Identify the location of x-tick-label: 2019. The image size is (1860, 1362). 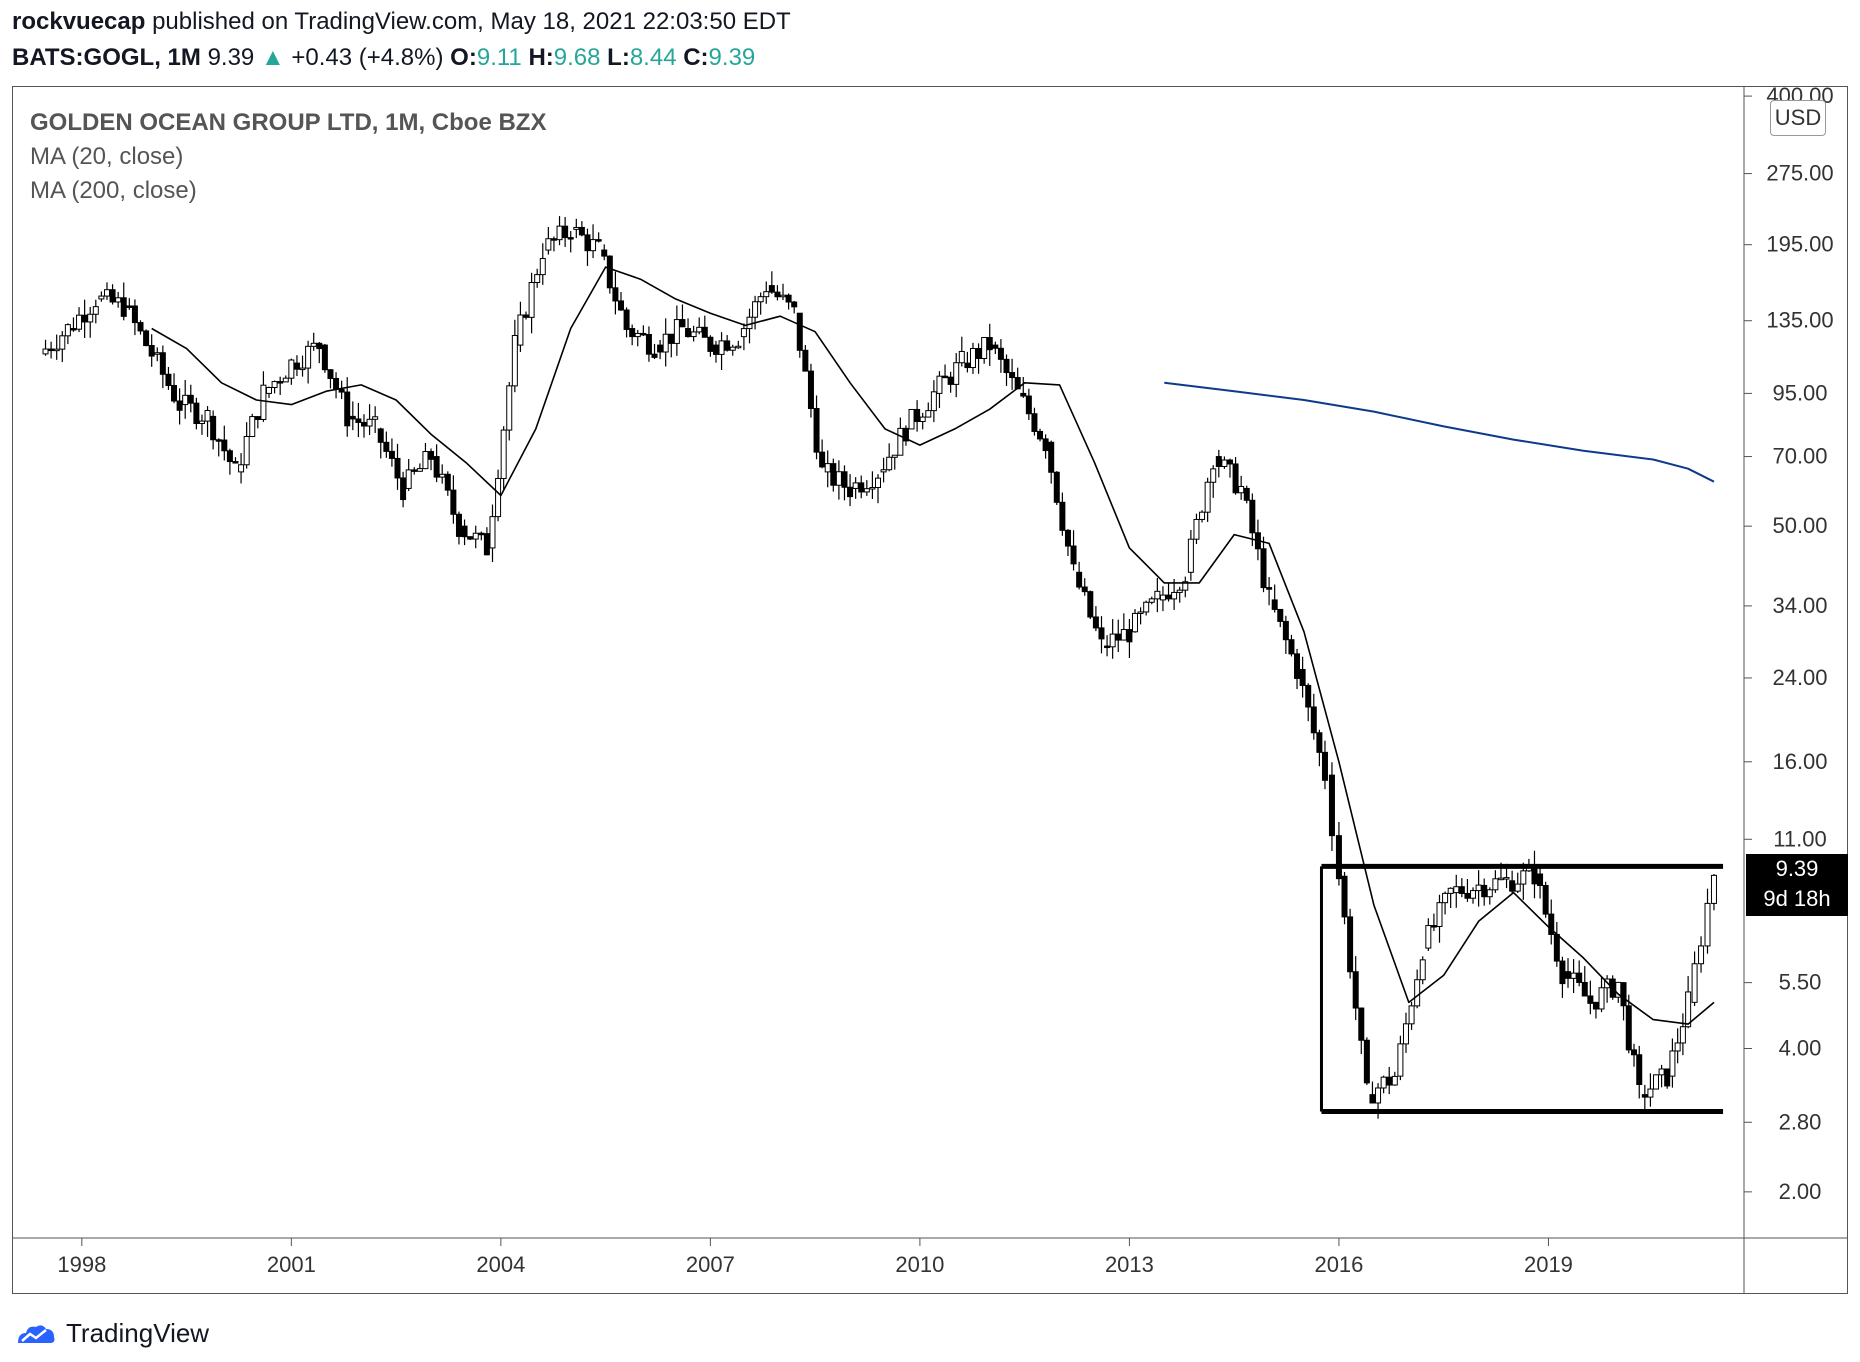
(1548, 1264).